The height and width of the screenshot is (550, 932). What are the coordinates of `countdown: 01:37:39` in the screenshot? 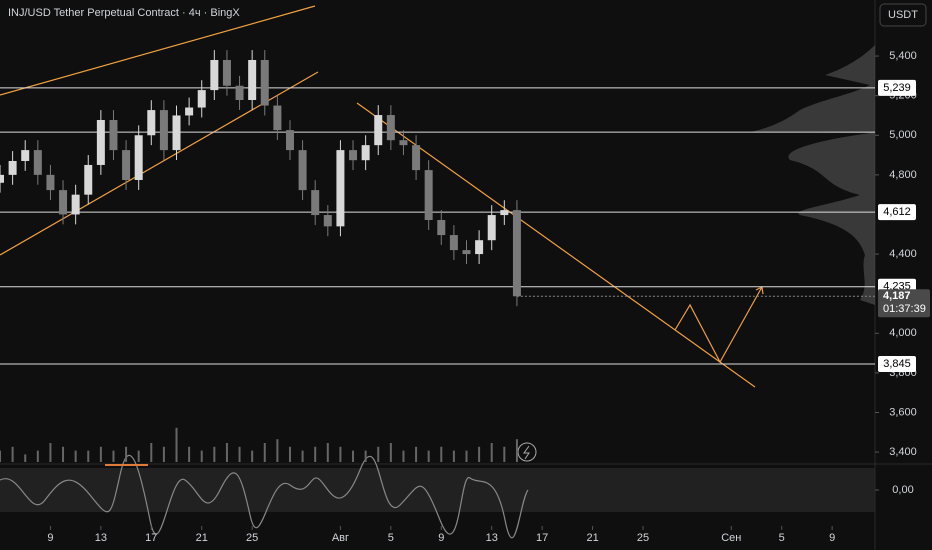 It's located at (904, 309).